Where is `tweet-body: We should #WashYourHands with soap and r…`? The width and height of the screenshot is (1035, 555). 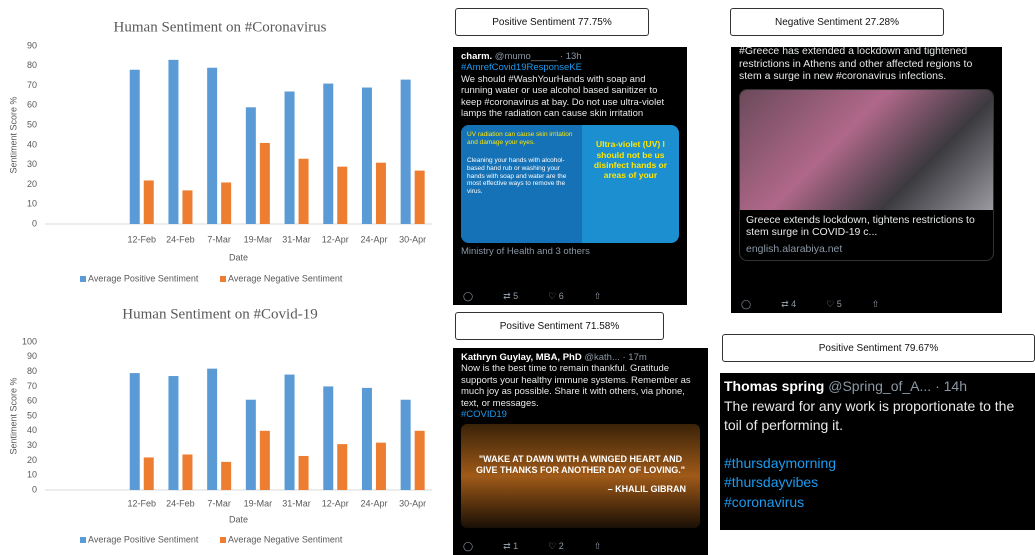
tweet-body: We should #WashYourHands with soap and r… is located at coordinates (563, 96).